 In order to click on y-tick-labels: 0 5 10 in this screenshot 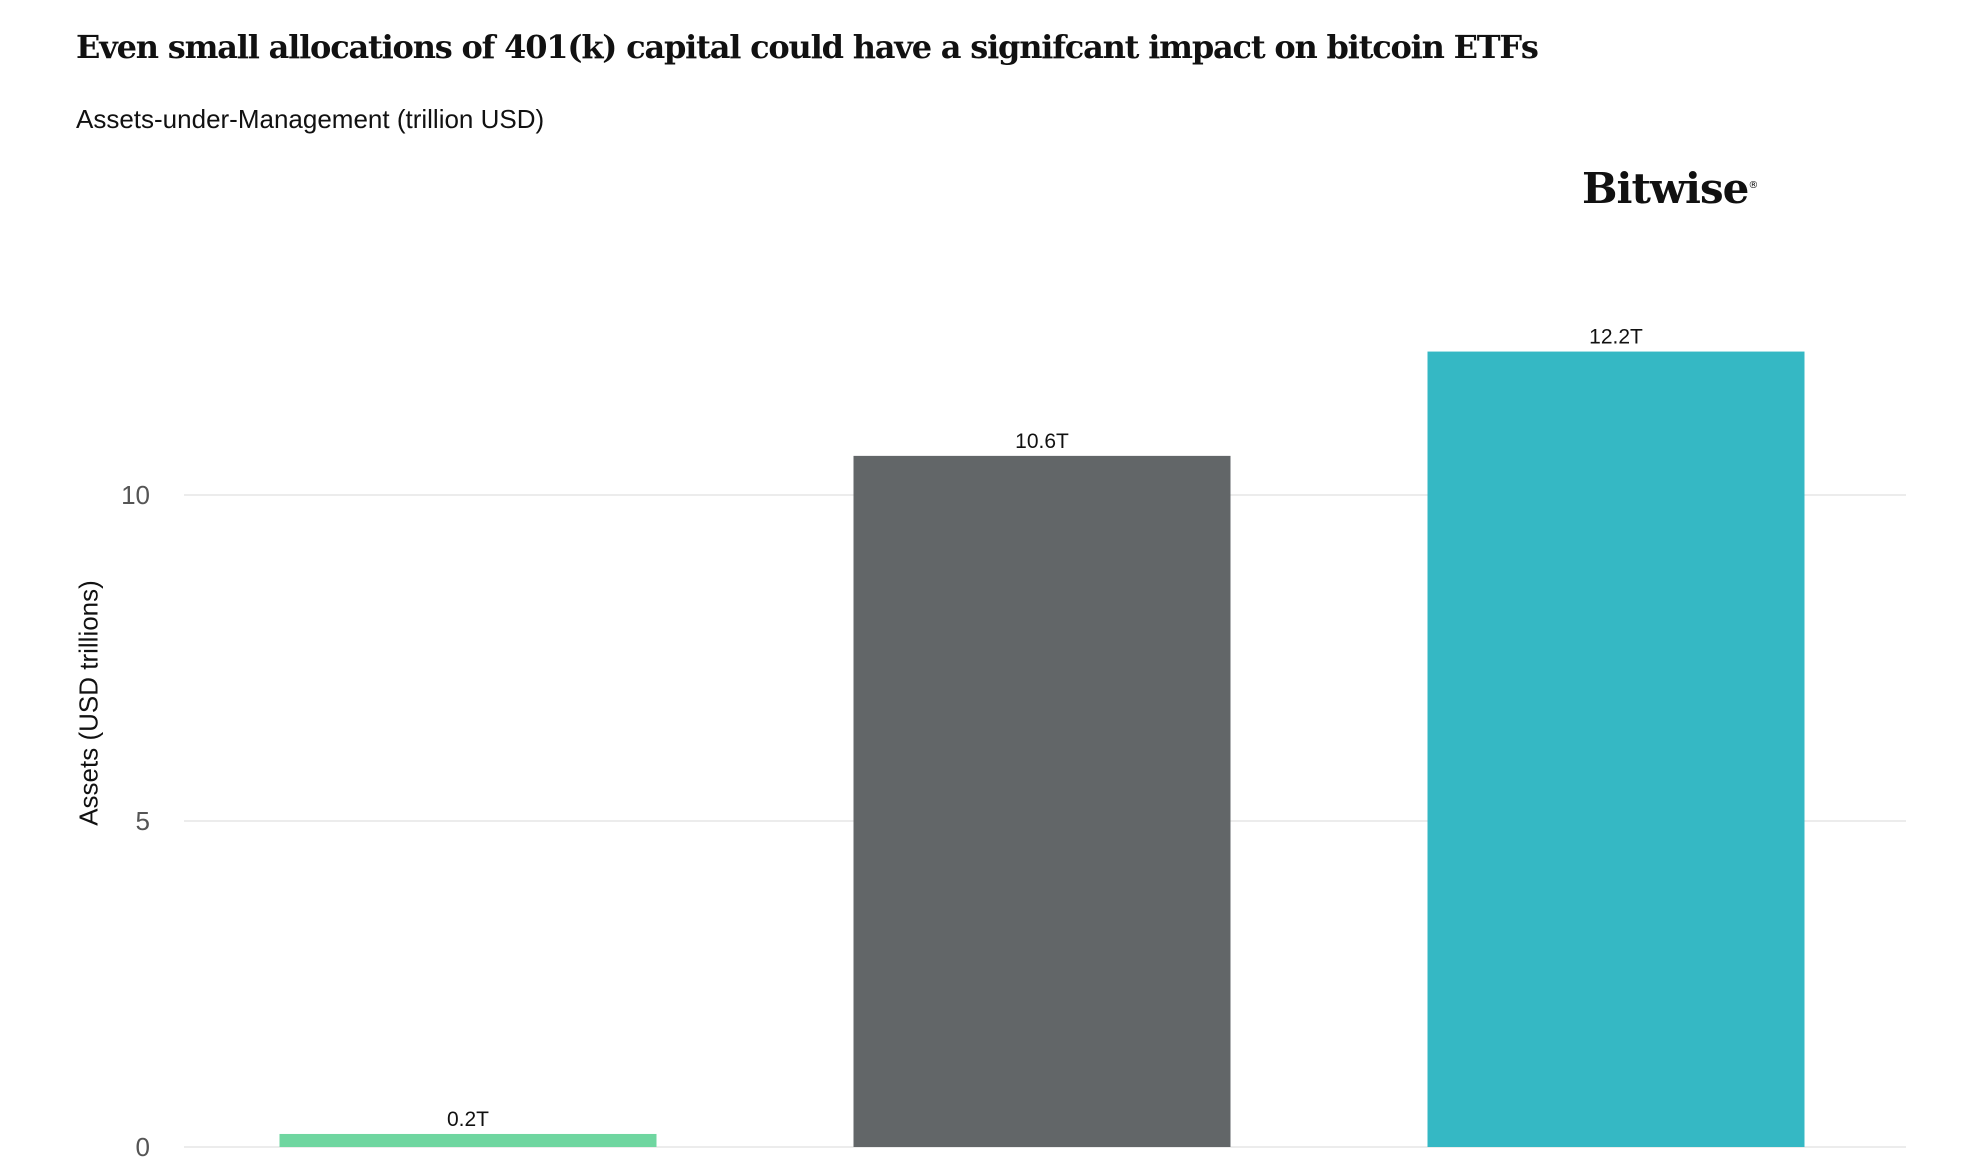, I will do `click(135, 821)`.